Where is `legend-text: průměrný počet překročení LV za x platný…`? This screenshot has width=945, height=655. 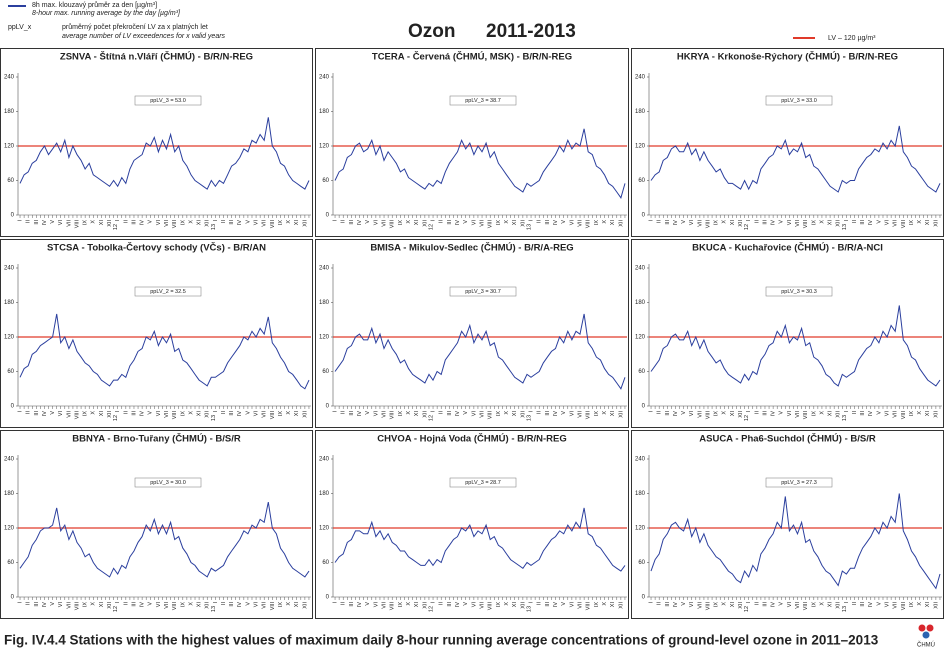
legend-text: průměrný počet překročení LV za x platný… is located at coordinates (135, 27).